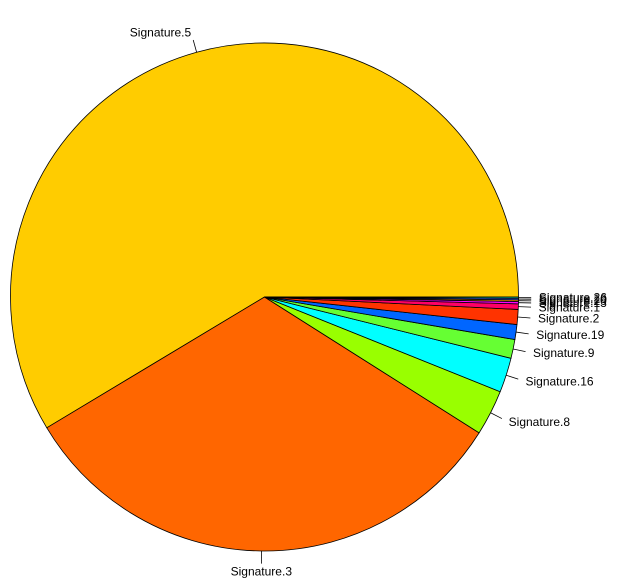 The image size is (617, 579). What do you see at coordinates (559, 381) in the screenshot?
I see `slice-label-signature-16: Signature.16` at bounding box center [559, 381].